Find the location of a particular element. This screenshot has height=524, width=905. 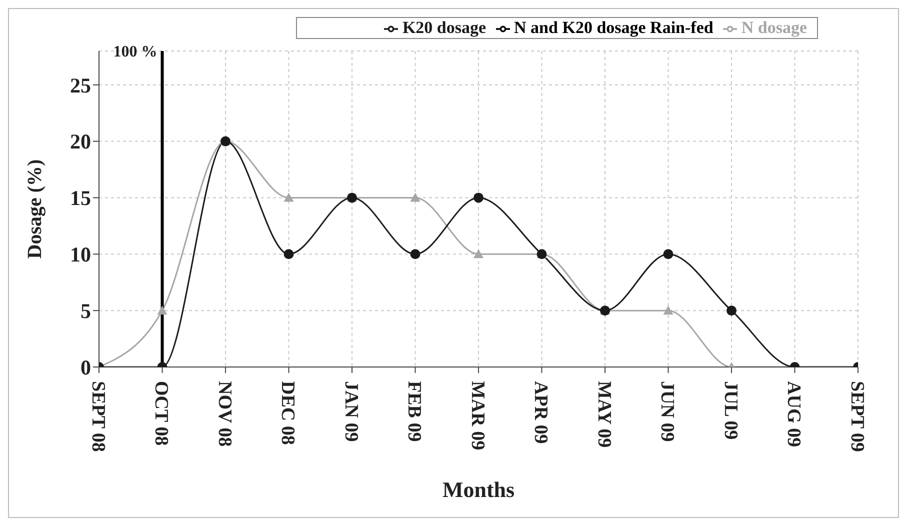

x-tick-label: AUG 09 is located at coordinates (793, 414).